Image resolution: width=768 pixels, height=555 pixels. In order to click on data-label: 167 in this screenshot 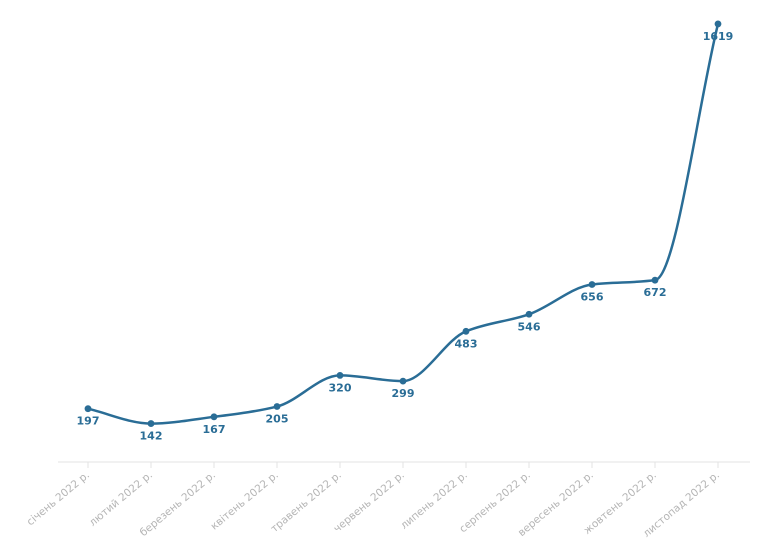, I will do `click(214, 429)`.